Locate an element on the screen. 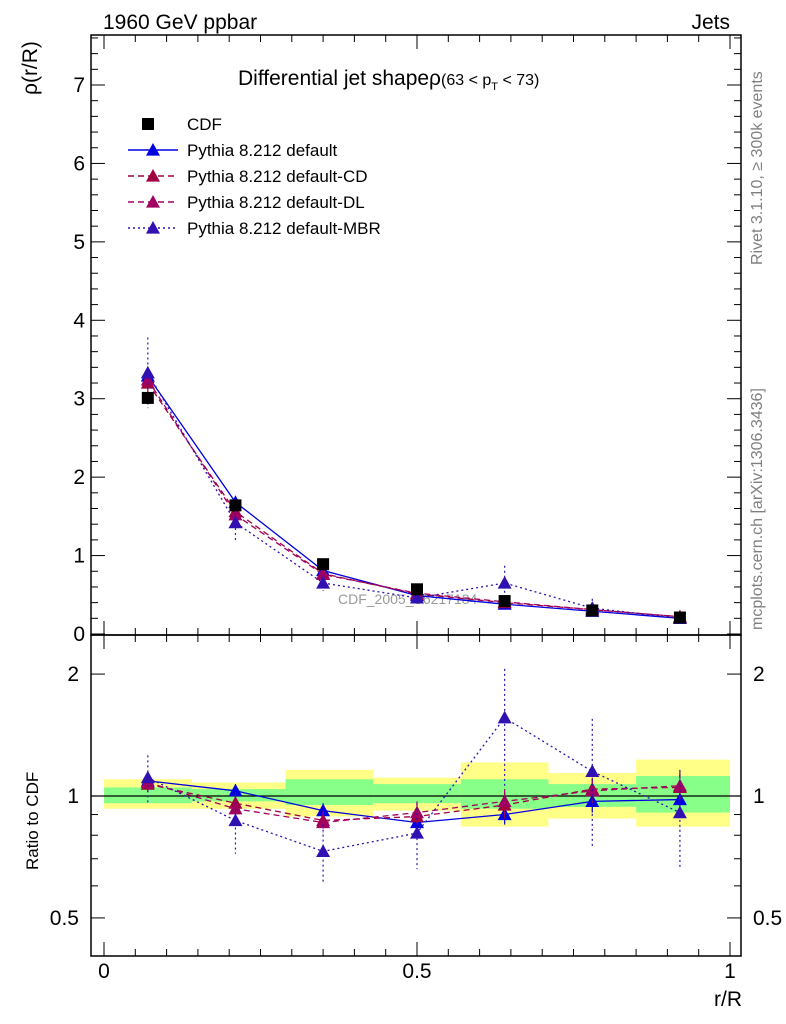 The height and width of the screenshot is (1024, 786). energy-label: 1960 GeV ppbar is located at coordinates (180, 22).